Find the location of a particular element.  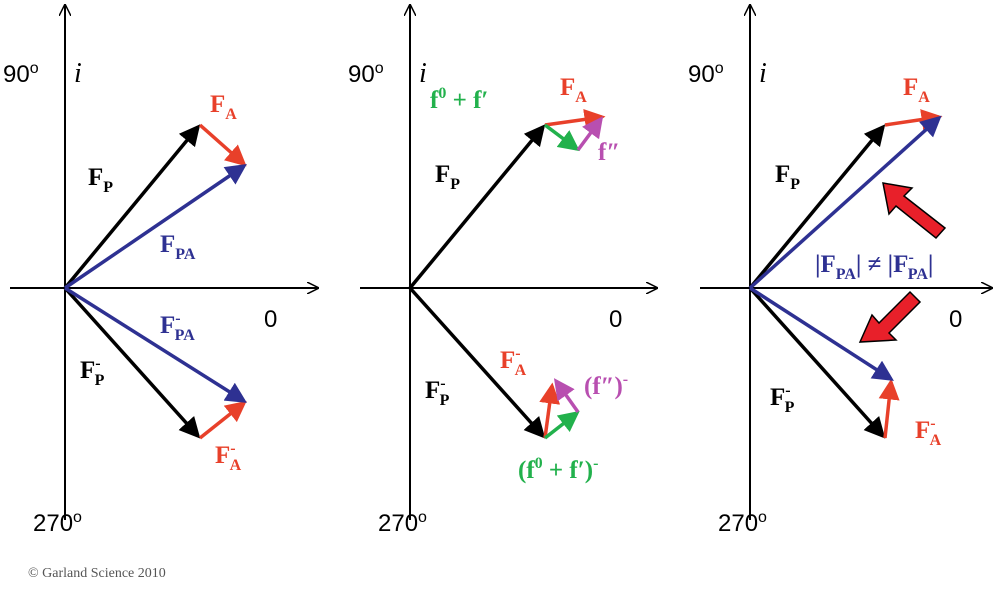

label-part: f is located at coordinates (434, 100).